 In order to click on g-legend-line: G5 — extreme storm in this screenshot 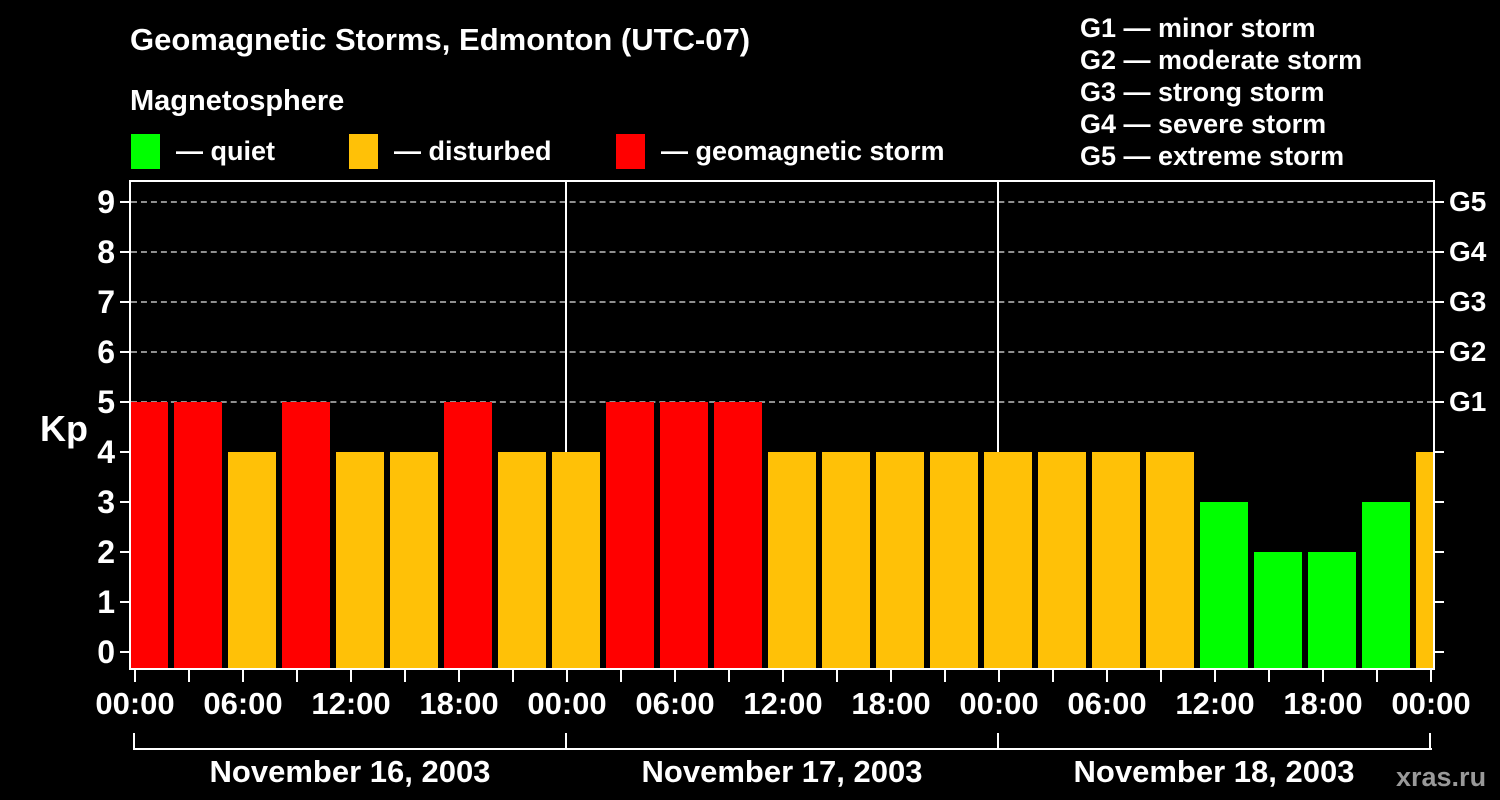, I will do `click(1212, 156)`.